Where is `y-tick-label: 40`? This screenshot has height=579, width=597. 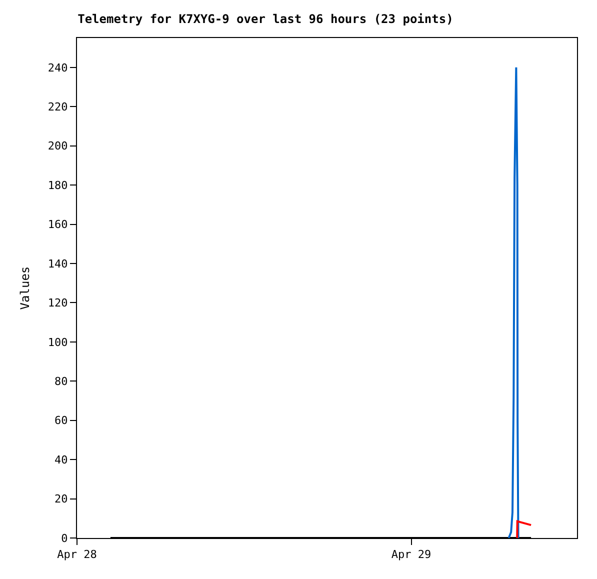
y-tick-label: 40 is located at coordinates (61, 459).